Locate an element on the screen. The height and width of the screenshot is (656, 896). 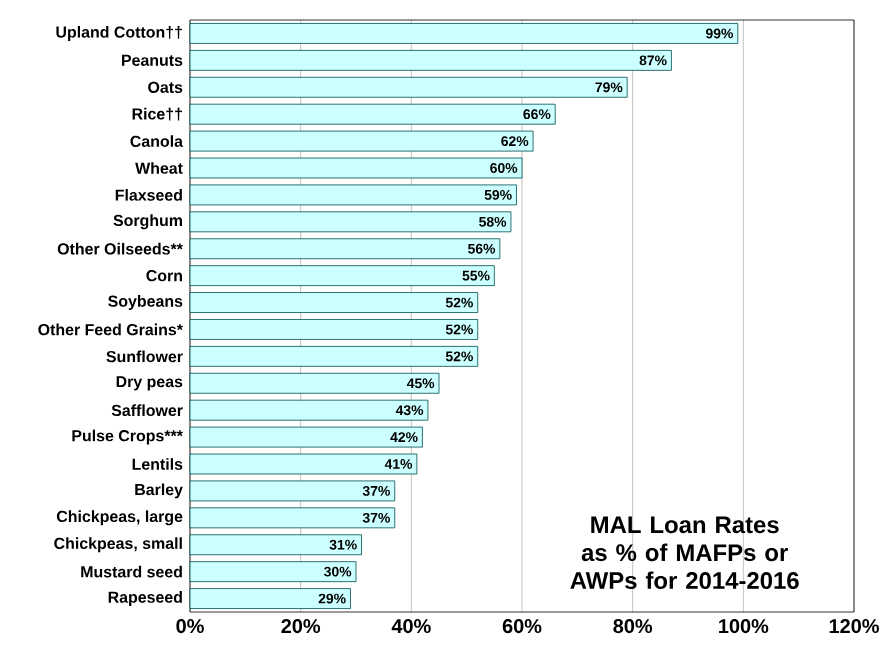
x-tick-label: 120% is located at coordinates (854, 626).